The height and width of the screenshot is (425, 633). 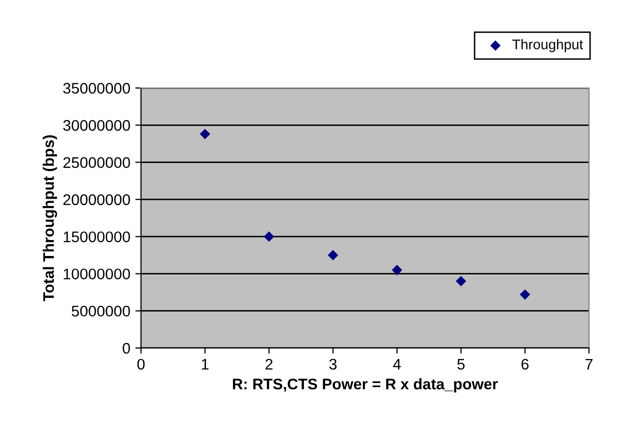 What do you see at coordinates (333, 364) in the screenshot?
I see `x-tick-label: 3` at bounding box center [333, 364].